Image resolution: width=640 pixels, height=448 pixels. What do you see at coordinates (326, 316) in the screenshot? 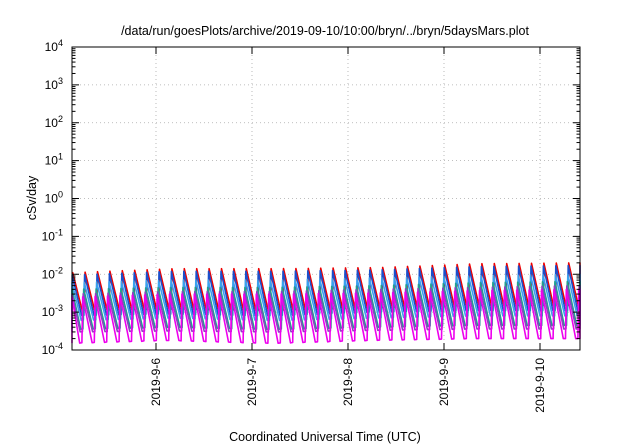
I see `series-line` at bounding box center [326, 316].